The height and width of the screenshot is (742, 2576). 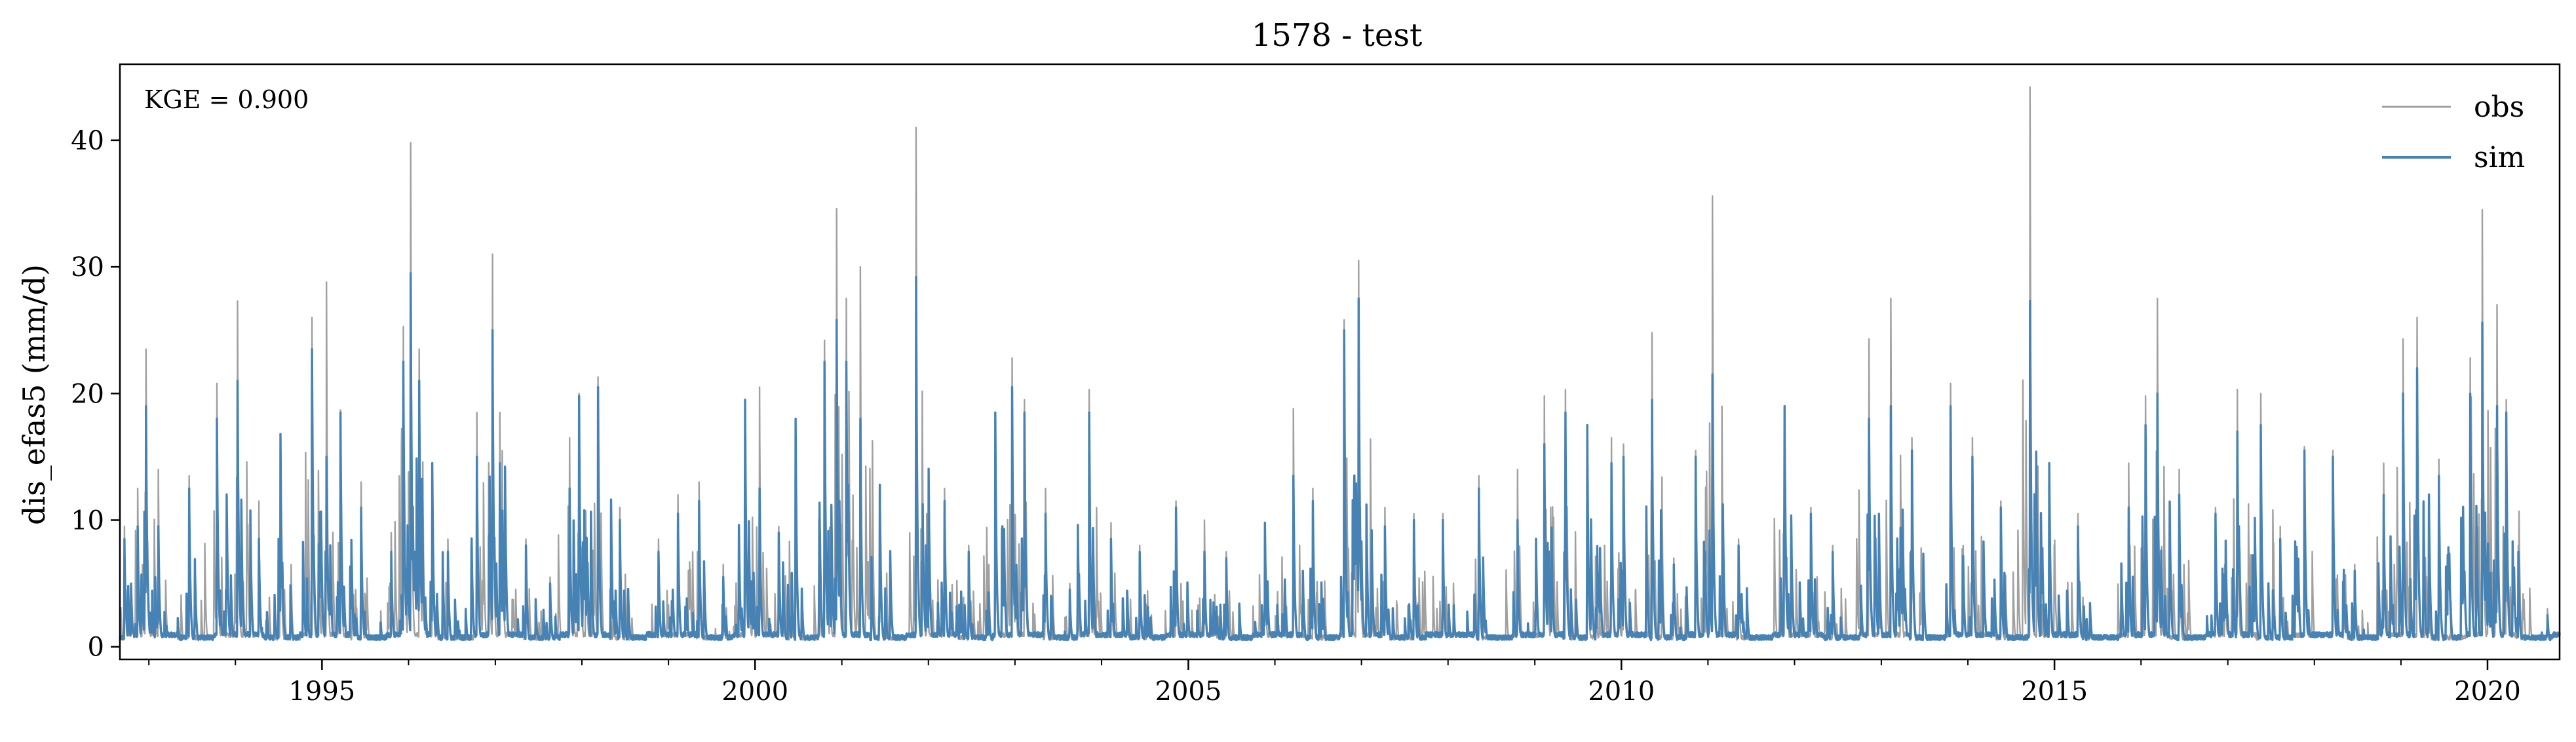 What do you see at coordinates (1188, 691) in the screenshot?
I see `x-tick-label: 2005` at bounding box center [1188, 691].